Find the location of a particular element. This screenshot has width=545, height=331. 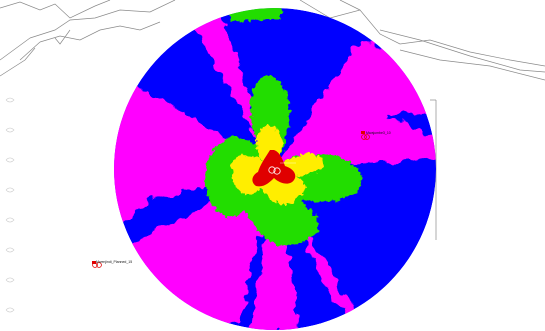

site-west-marker: Mwenjindi_Planned_15 is located at coordinates (112, 264).